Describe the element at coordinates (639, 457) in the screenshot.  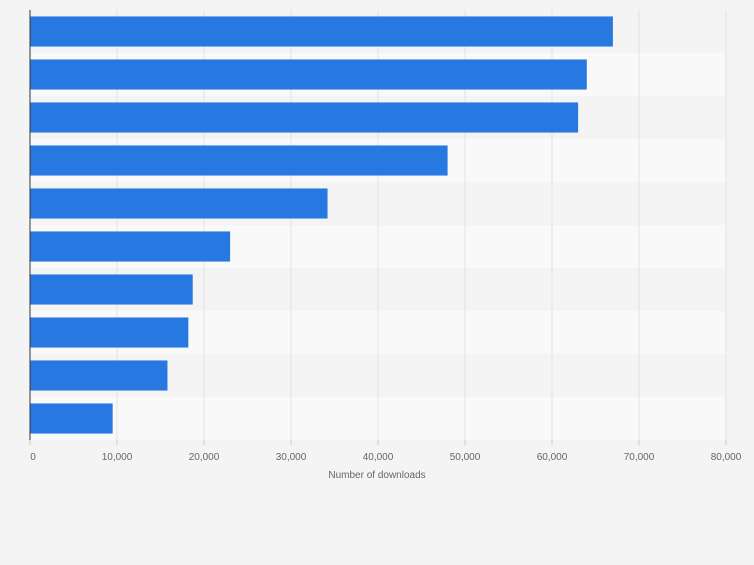
I see `tick-label: 70,000` at that location.